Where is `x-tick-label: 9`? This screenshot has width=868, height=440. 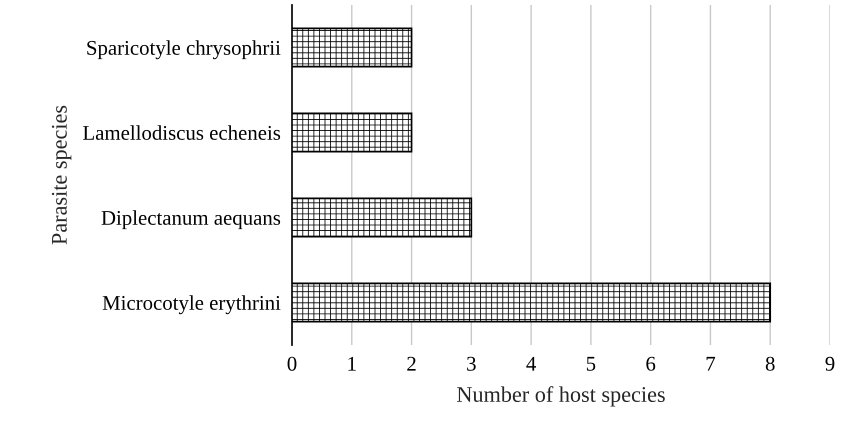
x-tick-label: 9 is located at coordinates (829, 363).